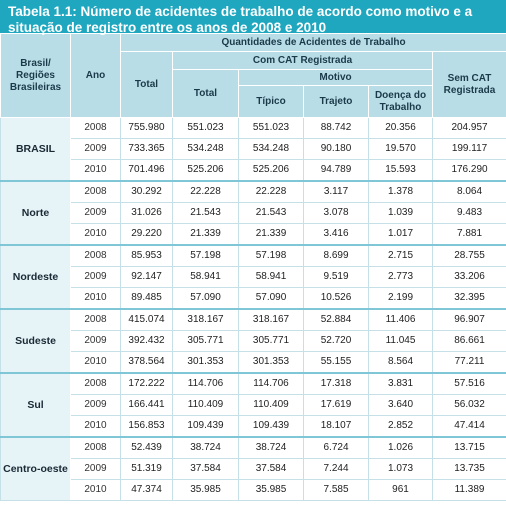  Describe the element at coordinates (336, 234) in the screenshot. I see `trajeto-cell: 3.416` at that location.